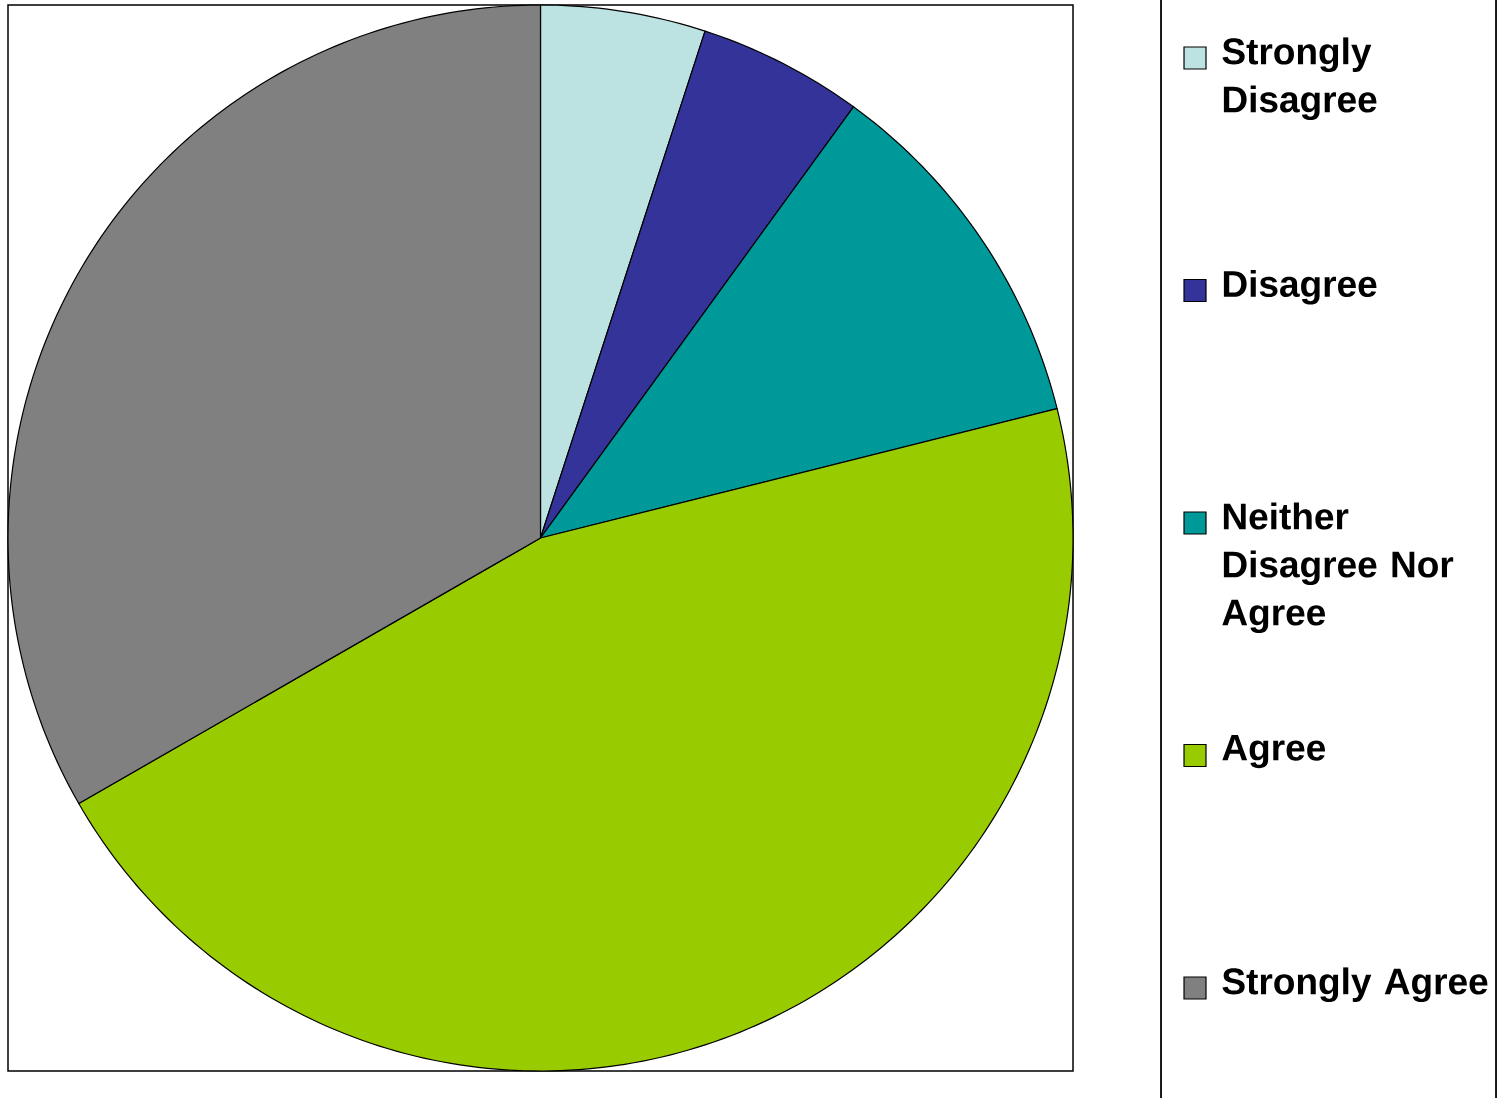  What do you see at coordinates (1274, 751) in the screenshot?
I see `legend-label: Agree` at bounding box center [1274, 751].